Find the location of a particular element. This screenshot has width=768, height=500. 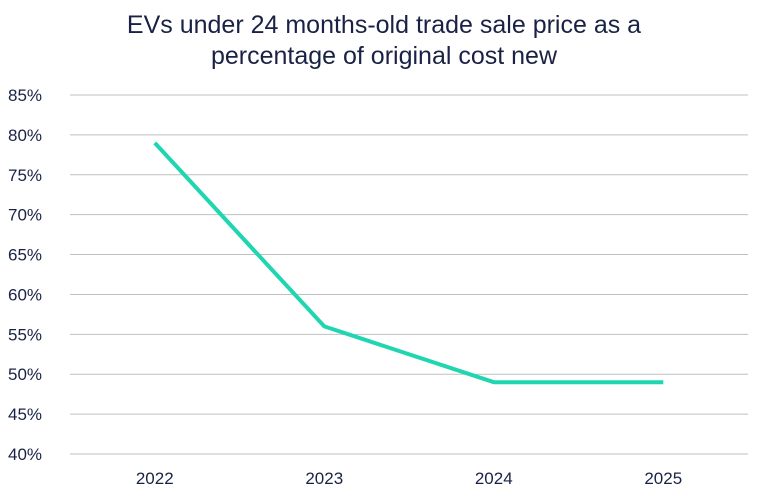

chart-title-line-2: percentage of original cost new is located at coordinates (384, 56).